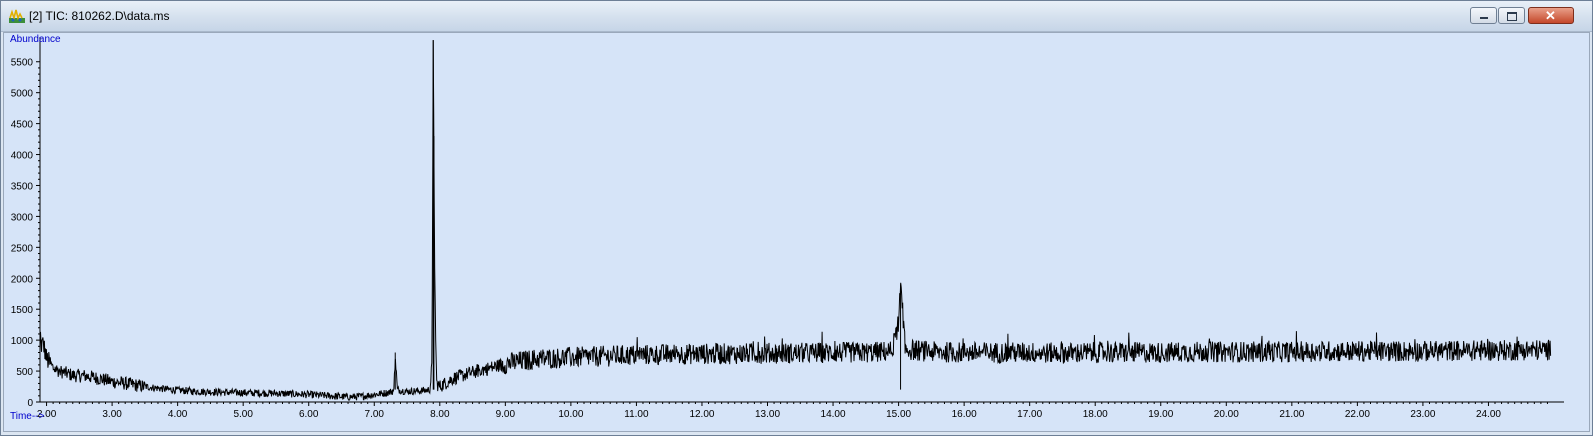  Describe the element at coordinates (22, 94) in the screenshot. I see `y-tick-label: 5000` at that location.